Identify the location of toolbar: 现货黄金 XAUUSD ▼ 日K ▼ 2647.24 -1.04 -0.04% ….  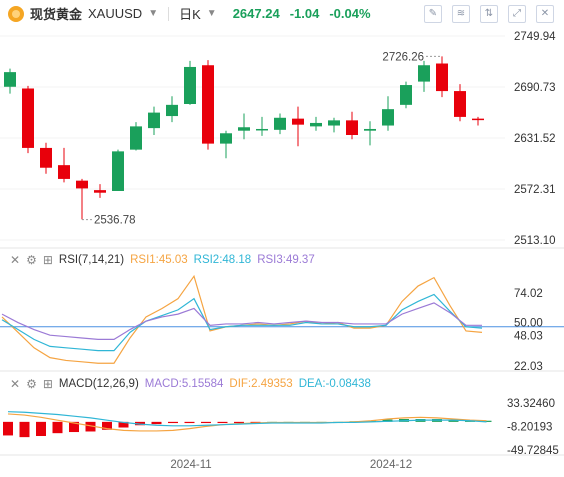
(282, 13).